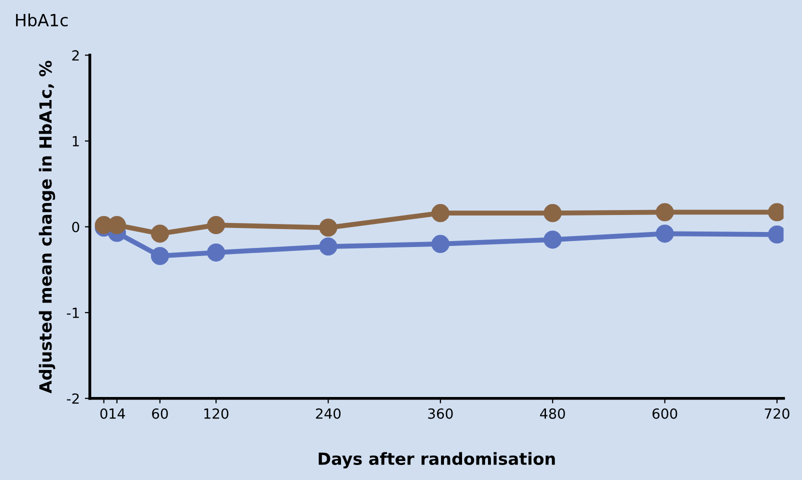 Image resolution: width=802 pixels, height=480 pixels. Describe the element at coordinates (665, 413) in the screenshot. I see `x-tick-label: 600` at that location.